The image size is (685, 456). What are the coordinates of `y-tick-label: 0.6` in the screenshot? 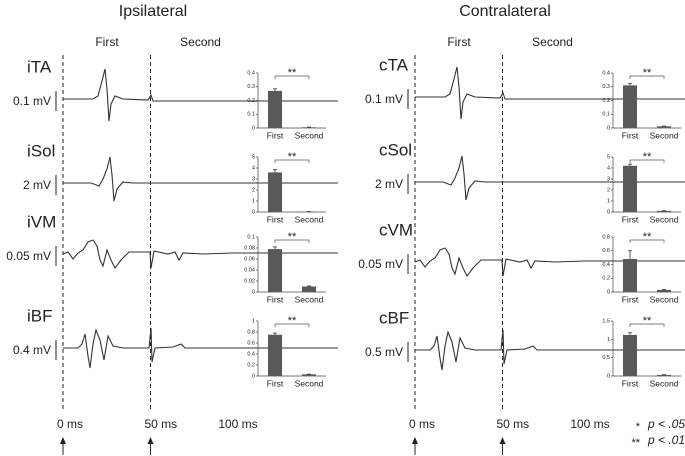 It's located at (606, 251).